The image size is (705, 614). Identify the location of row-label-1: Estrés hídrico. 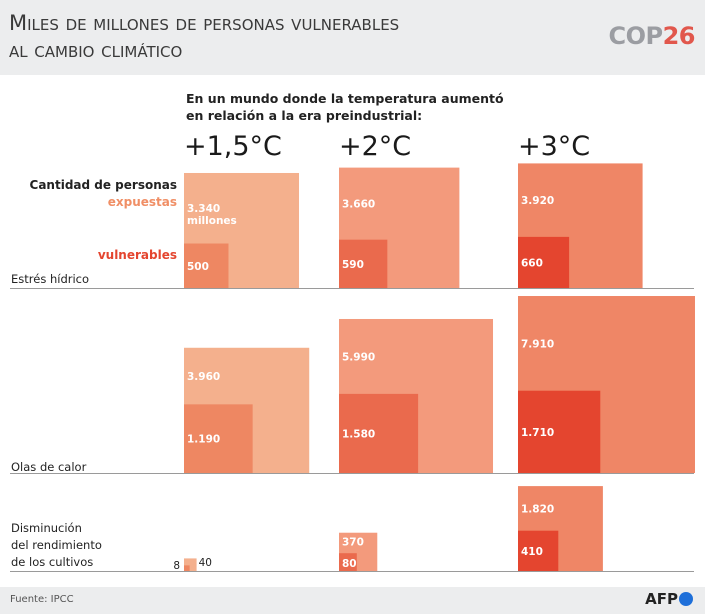
(50, 279).